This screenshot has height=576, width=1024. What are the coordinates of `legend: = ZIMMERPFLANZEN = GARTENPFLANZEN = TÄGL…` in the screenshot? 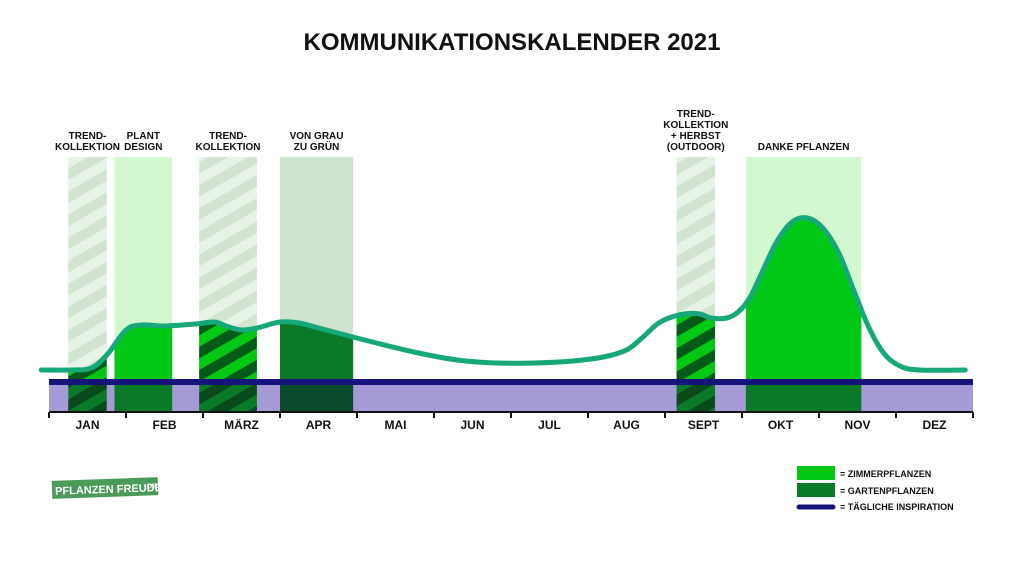 It's located at (875, 489).